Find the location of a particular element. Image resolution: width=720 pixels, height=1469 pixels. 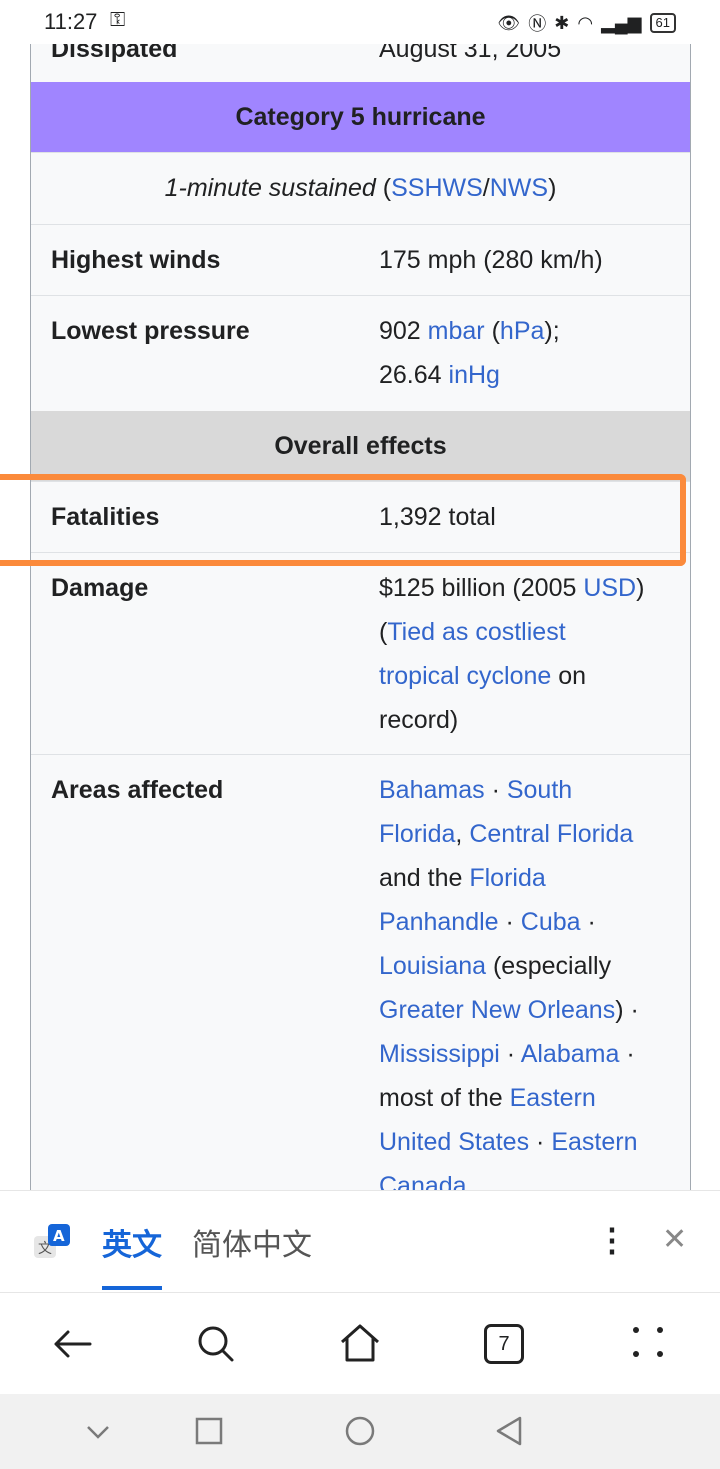

home-icon is located at coordinates (360, 1342).